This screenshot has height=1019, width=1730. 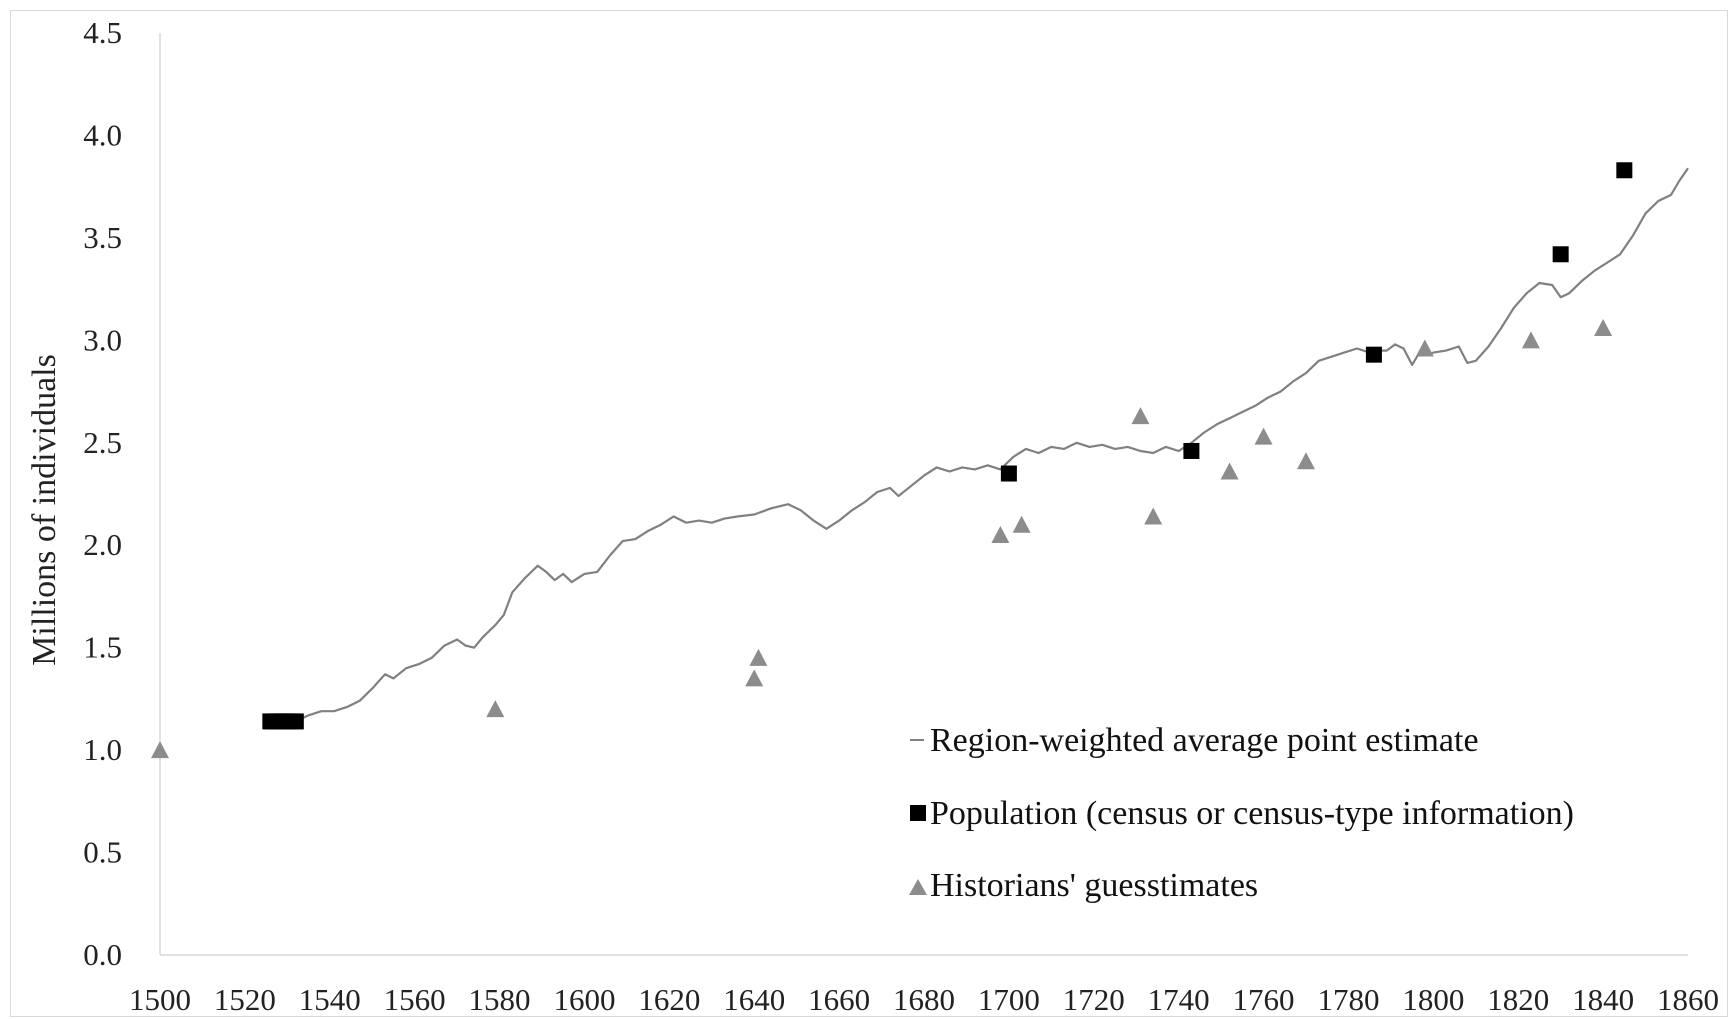 What do you see at coordinates (1179, 999) in the screenshot?
I see `x-tick-label: 1740` at bounding box center [1179, 999].